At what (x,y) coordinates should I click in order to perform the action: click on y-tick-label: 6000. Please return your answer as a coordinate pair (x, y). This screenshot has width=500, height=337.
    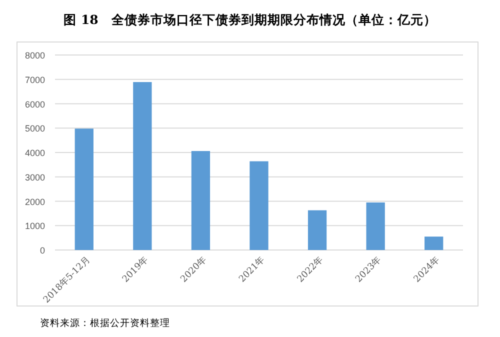
    Looking at the image, I should click on (34, 104).